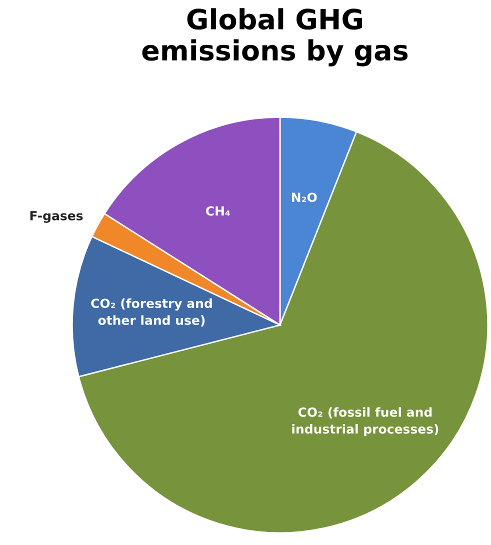 This screenshot has height=545, width=491. I want to click on slice-label: CO₂ (forestry and other land use), so click(151, 312).